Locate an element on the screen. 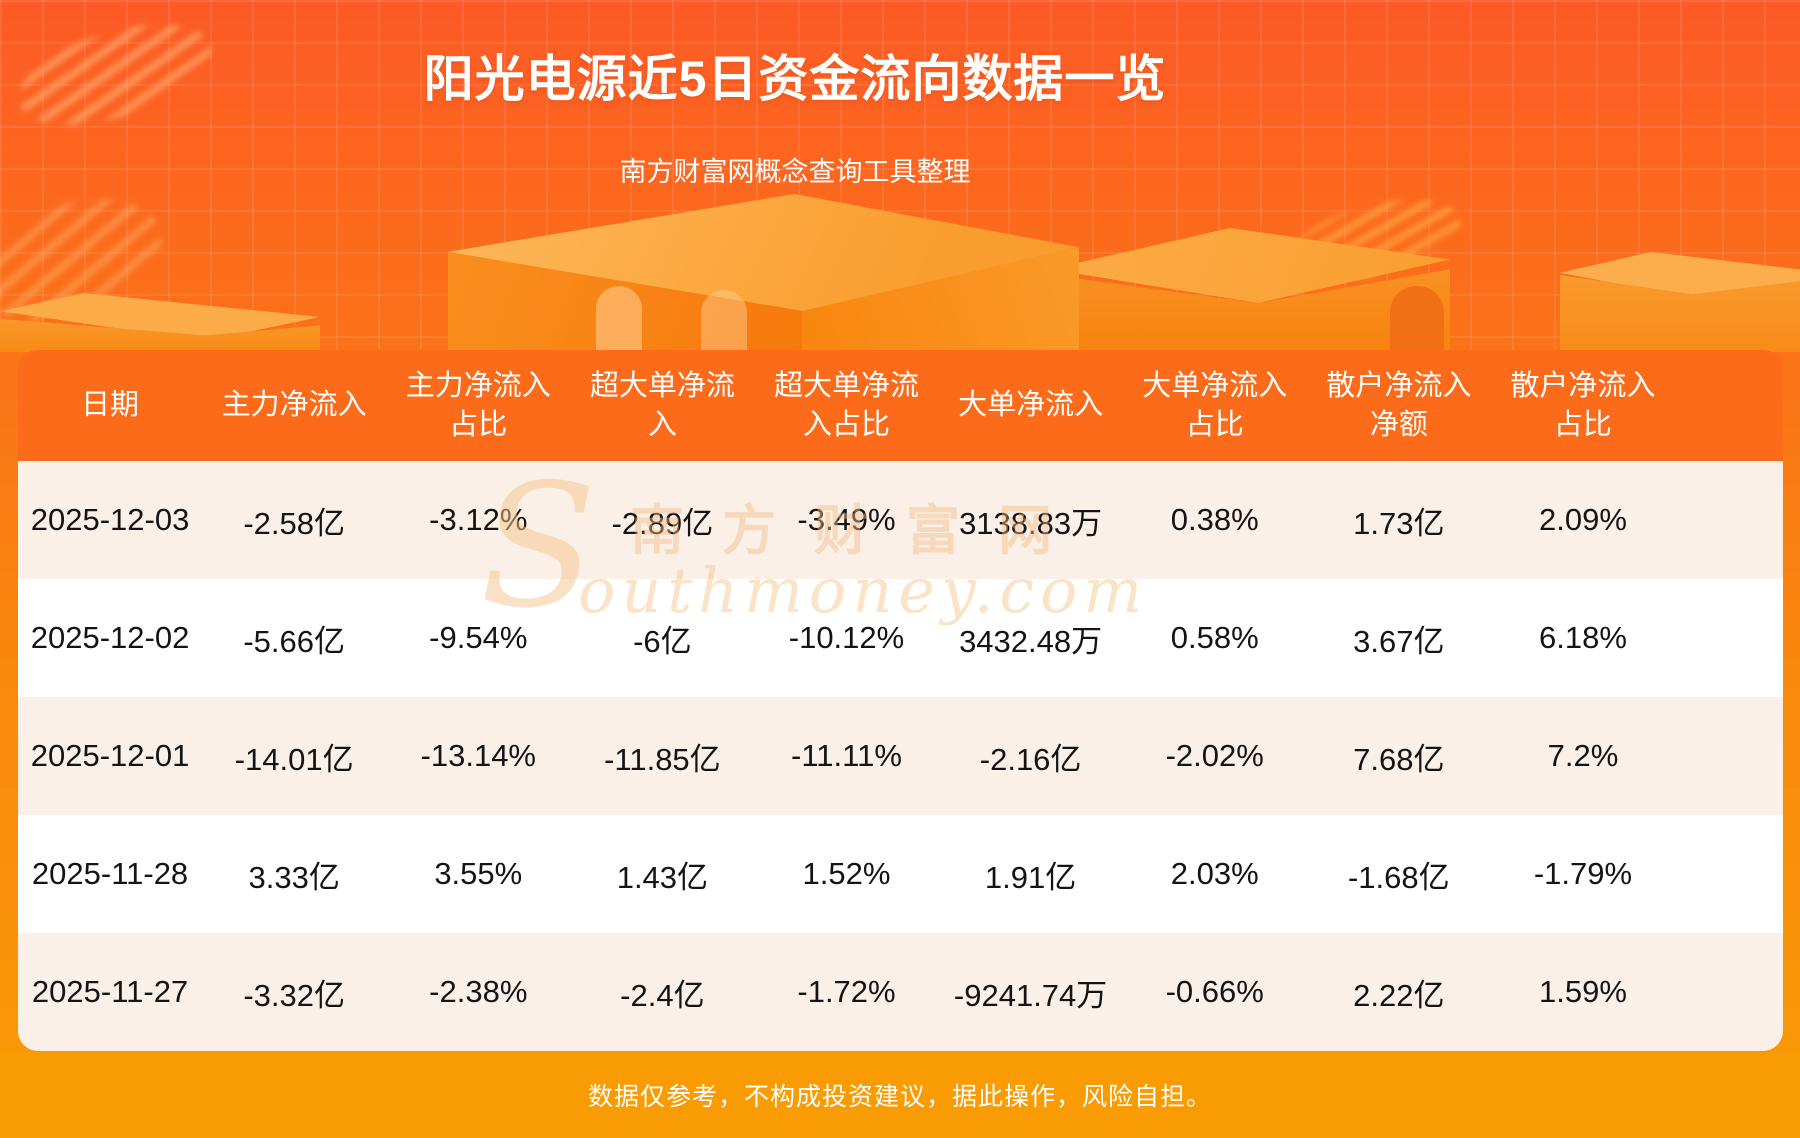  table-cell: 6.18% is located at coordinates (1582, 637).